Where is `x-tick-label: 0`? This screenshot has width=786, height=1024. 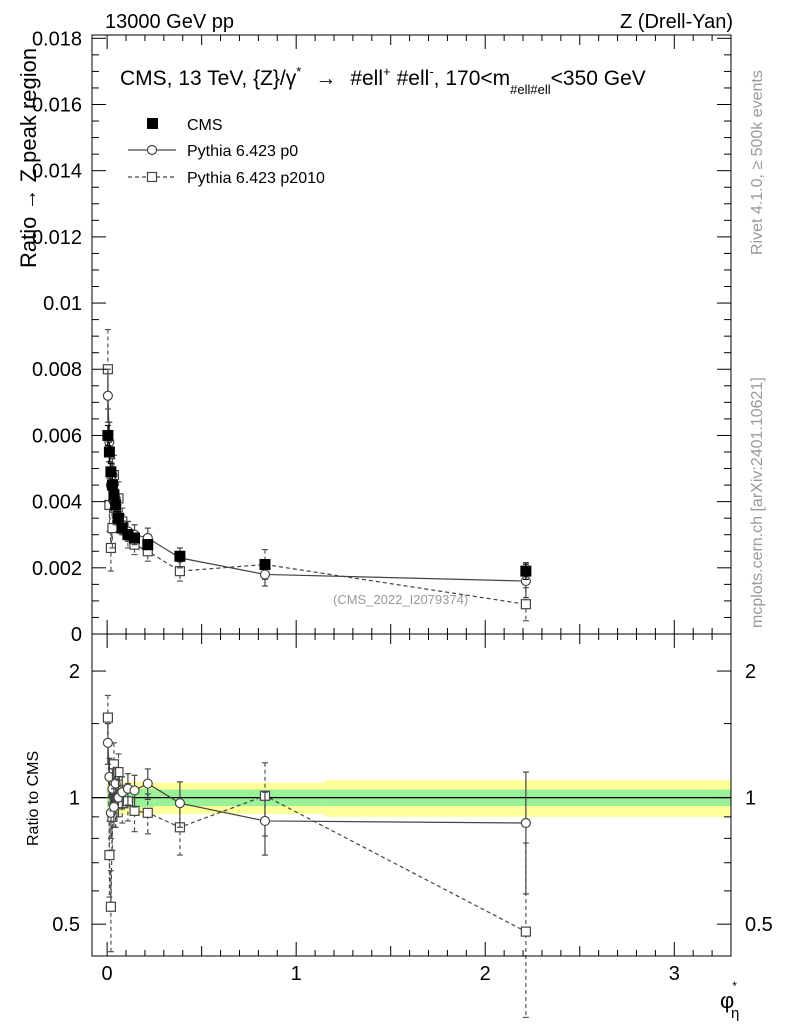
x-tick-label: 0 is located at coordinates (107, 974).